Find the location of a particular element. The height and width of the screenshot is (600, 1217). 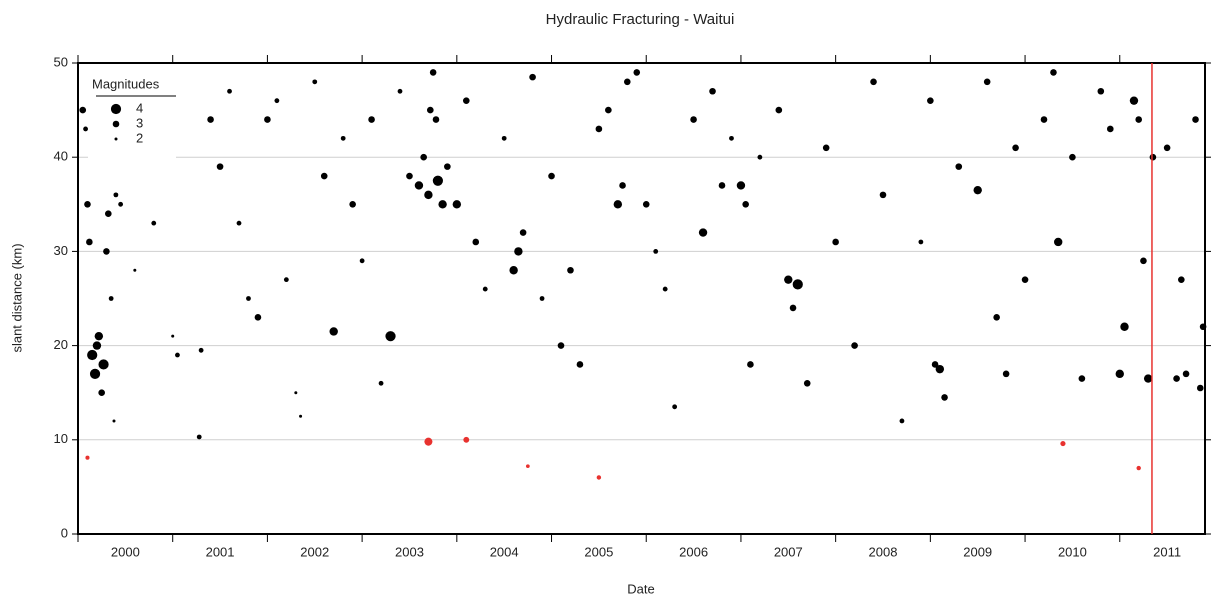

x-tick-label: 2011 is located at coordinates (1167, 551).